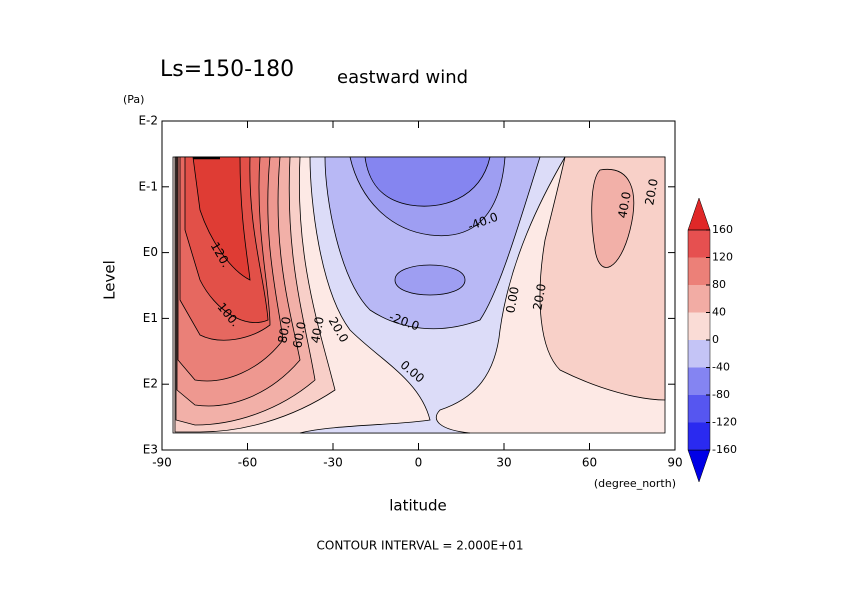  What do you see at coordinates (150, 450) in the screenshot?
I see `y-tick-label: E3` at bounding box center [150, 450].